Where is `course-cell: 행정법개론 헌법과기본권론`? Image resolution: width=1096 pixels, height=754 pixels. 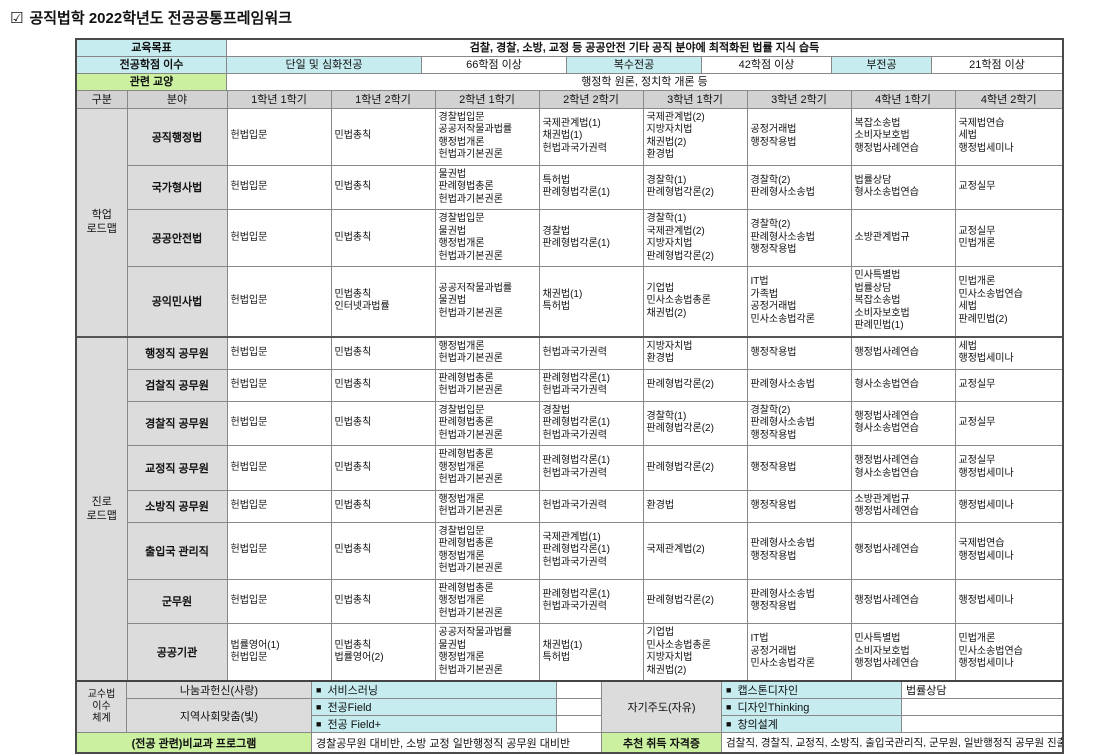 course-cell: 행정법개론 헌법과기본권론 is located at coordinates (487, 352).